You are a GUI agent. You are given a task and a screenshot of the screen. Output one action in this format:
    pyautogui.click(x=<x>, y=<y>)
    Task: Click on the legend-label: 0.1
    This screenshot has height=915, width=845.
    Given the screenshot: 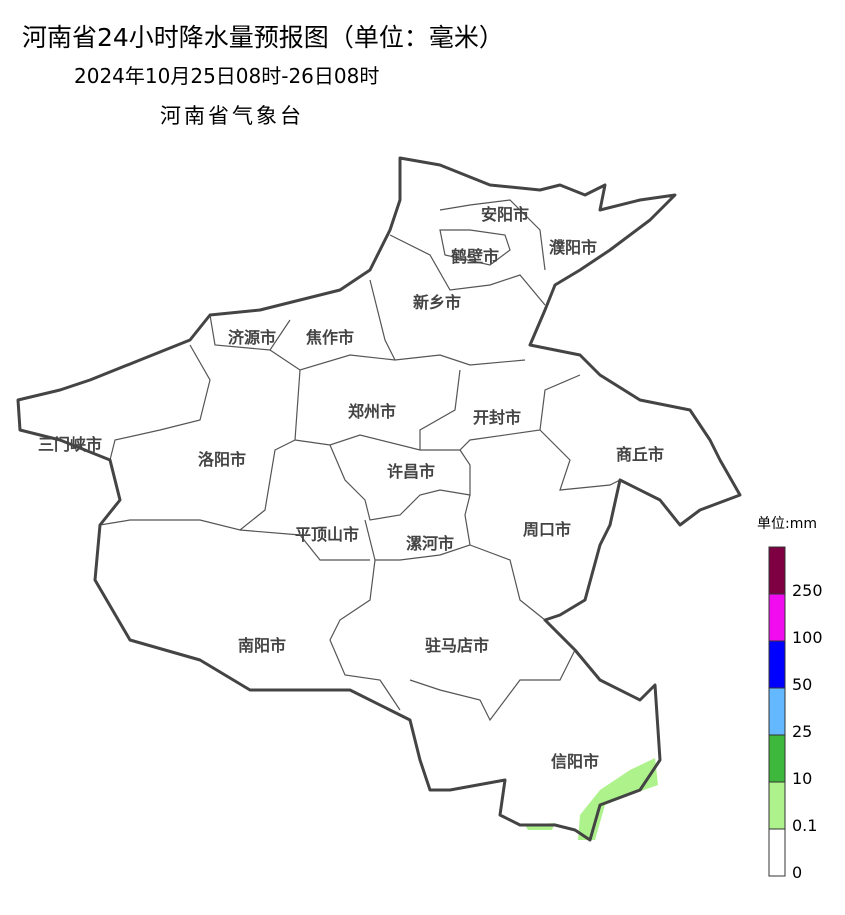 What is the action you would take?
    pyautogui.click(x=804, y=825)
    